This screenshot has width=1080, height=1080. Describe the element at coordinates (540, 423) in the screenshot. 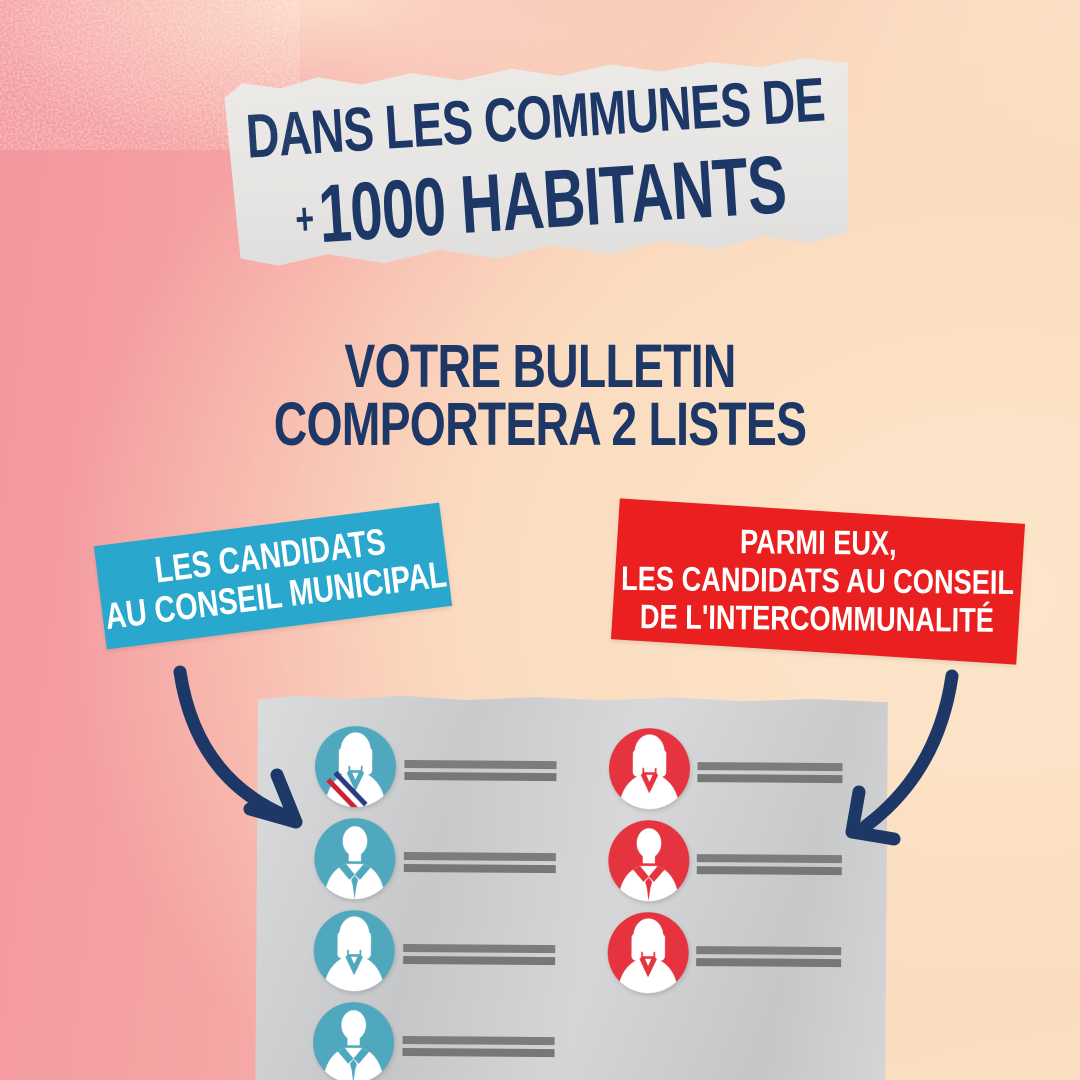

I see `subtitle-line-2: COMPORTERA 2 LISTES` at that location.